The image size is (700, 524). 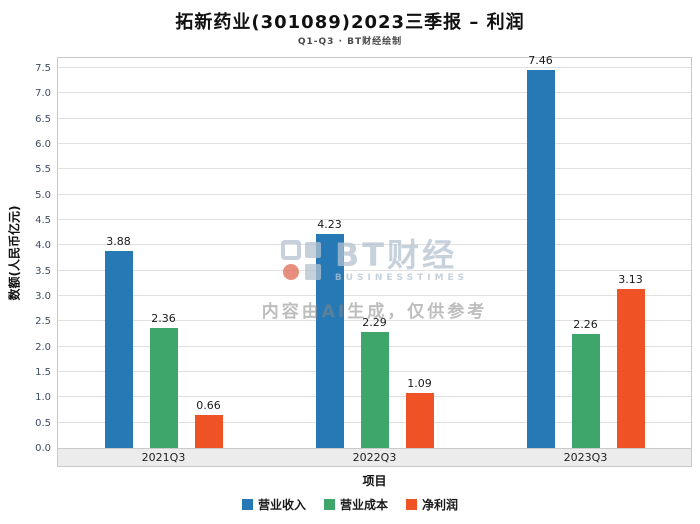 I want to click on y-tick-label: 0.0, so click(x=43, y=448).